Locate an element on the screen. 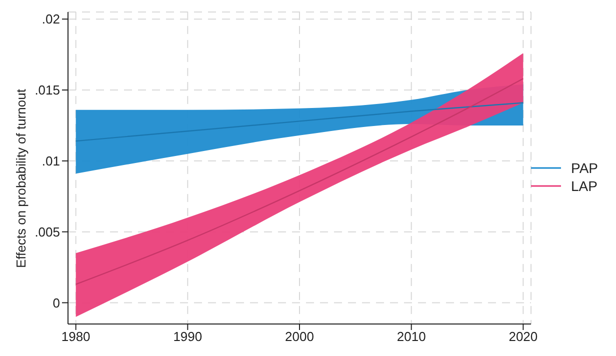 The image size is (616, 356). x-tick-label: 2010 is located at coordinates (411, 336).